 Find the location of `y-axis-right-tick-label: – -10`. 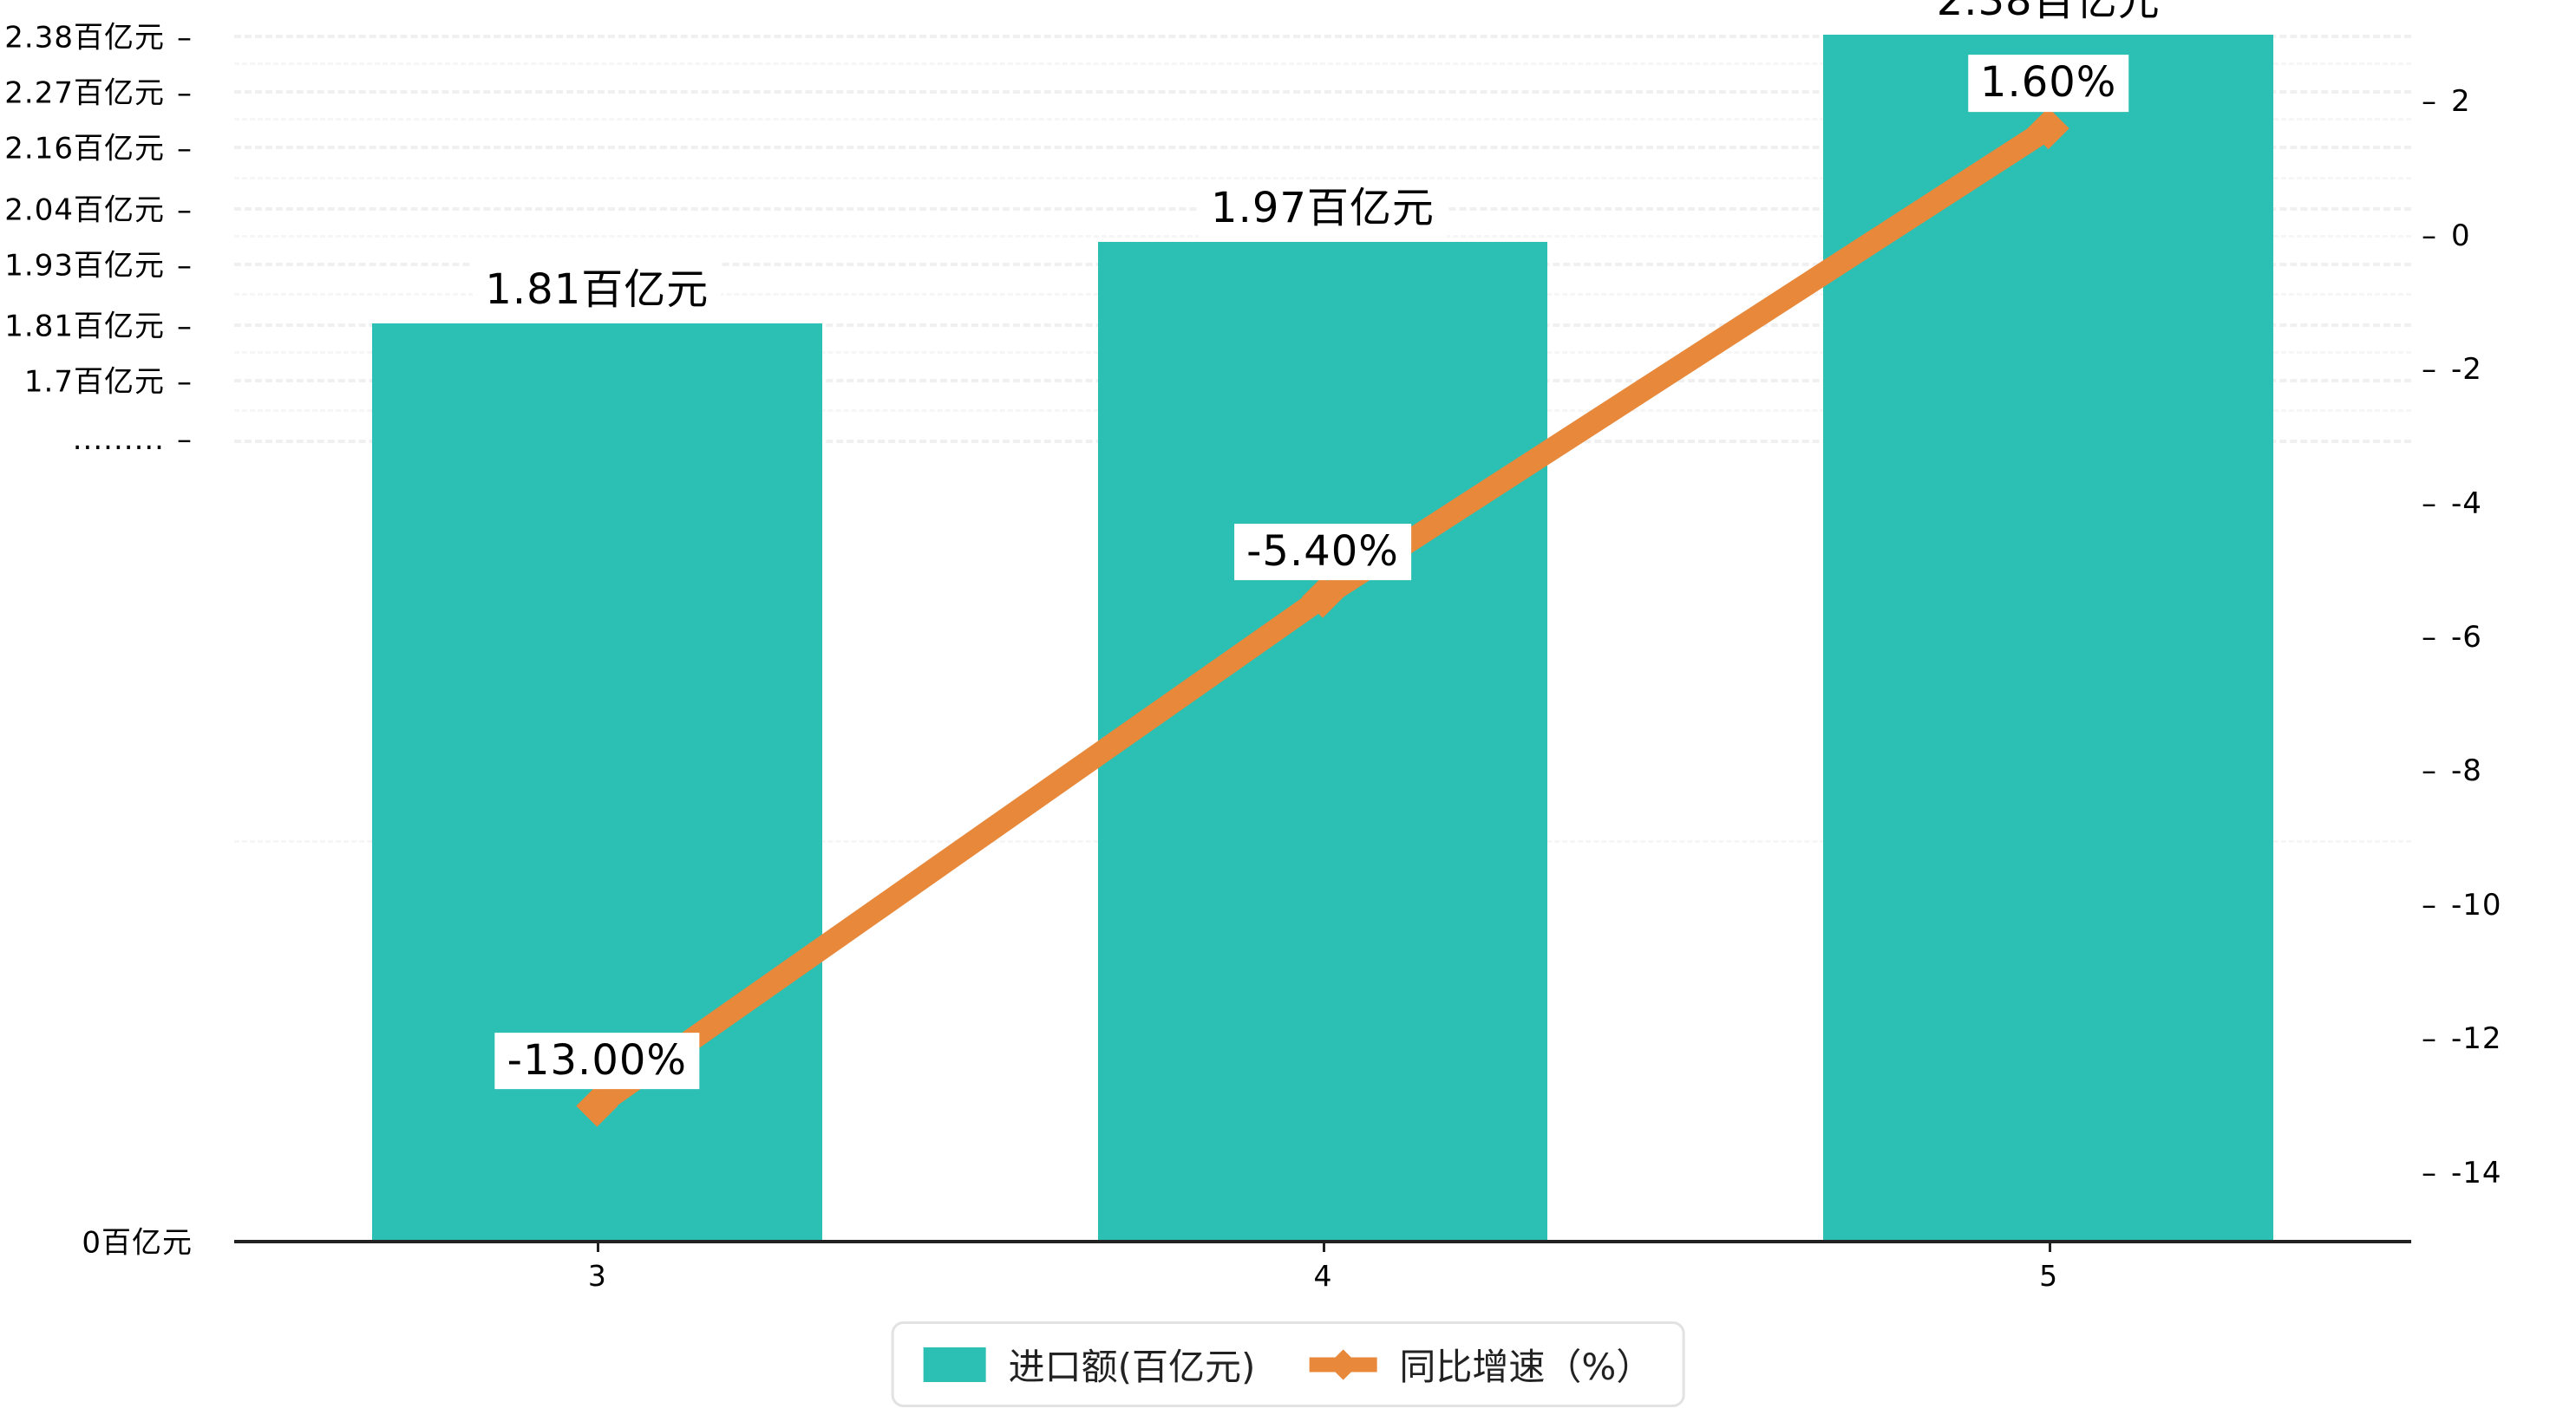

y-axis-right-tick-label: – -10 is located at coordinates (2462, 905).